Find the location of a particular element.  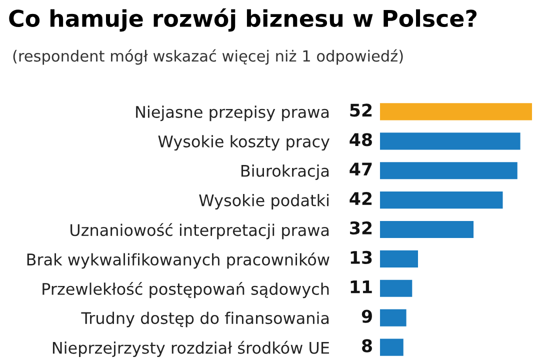

chart-title: Co hamuje rozwój biznesu w Polsce? is located at coordinates (243, 20).